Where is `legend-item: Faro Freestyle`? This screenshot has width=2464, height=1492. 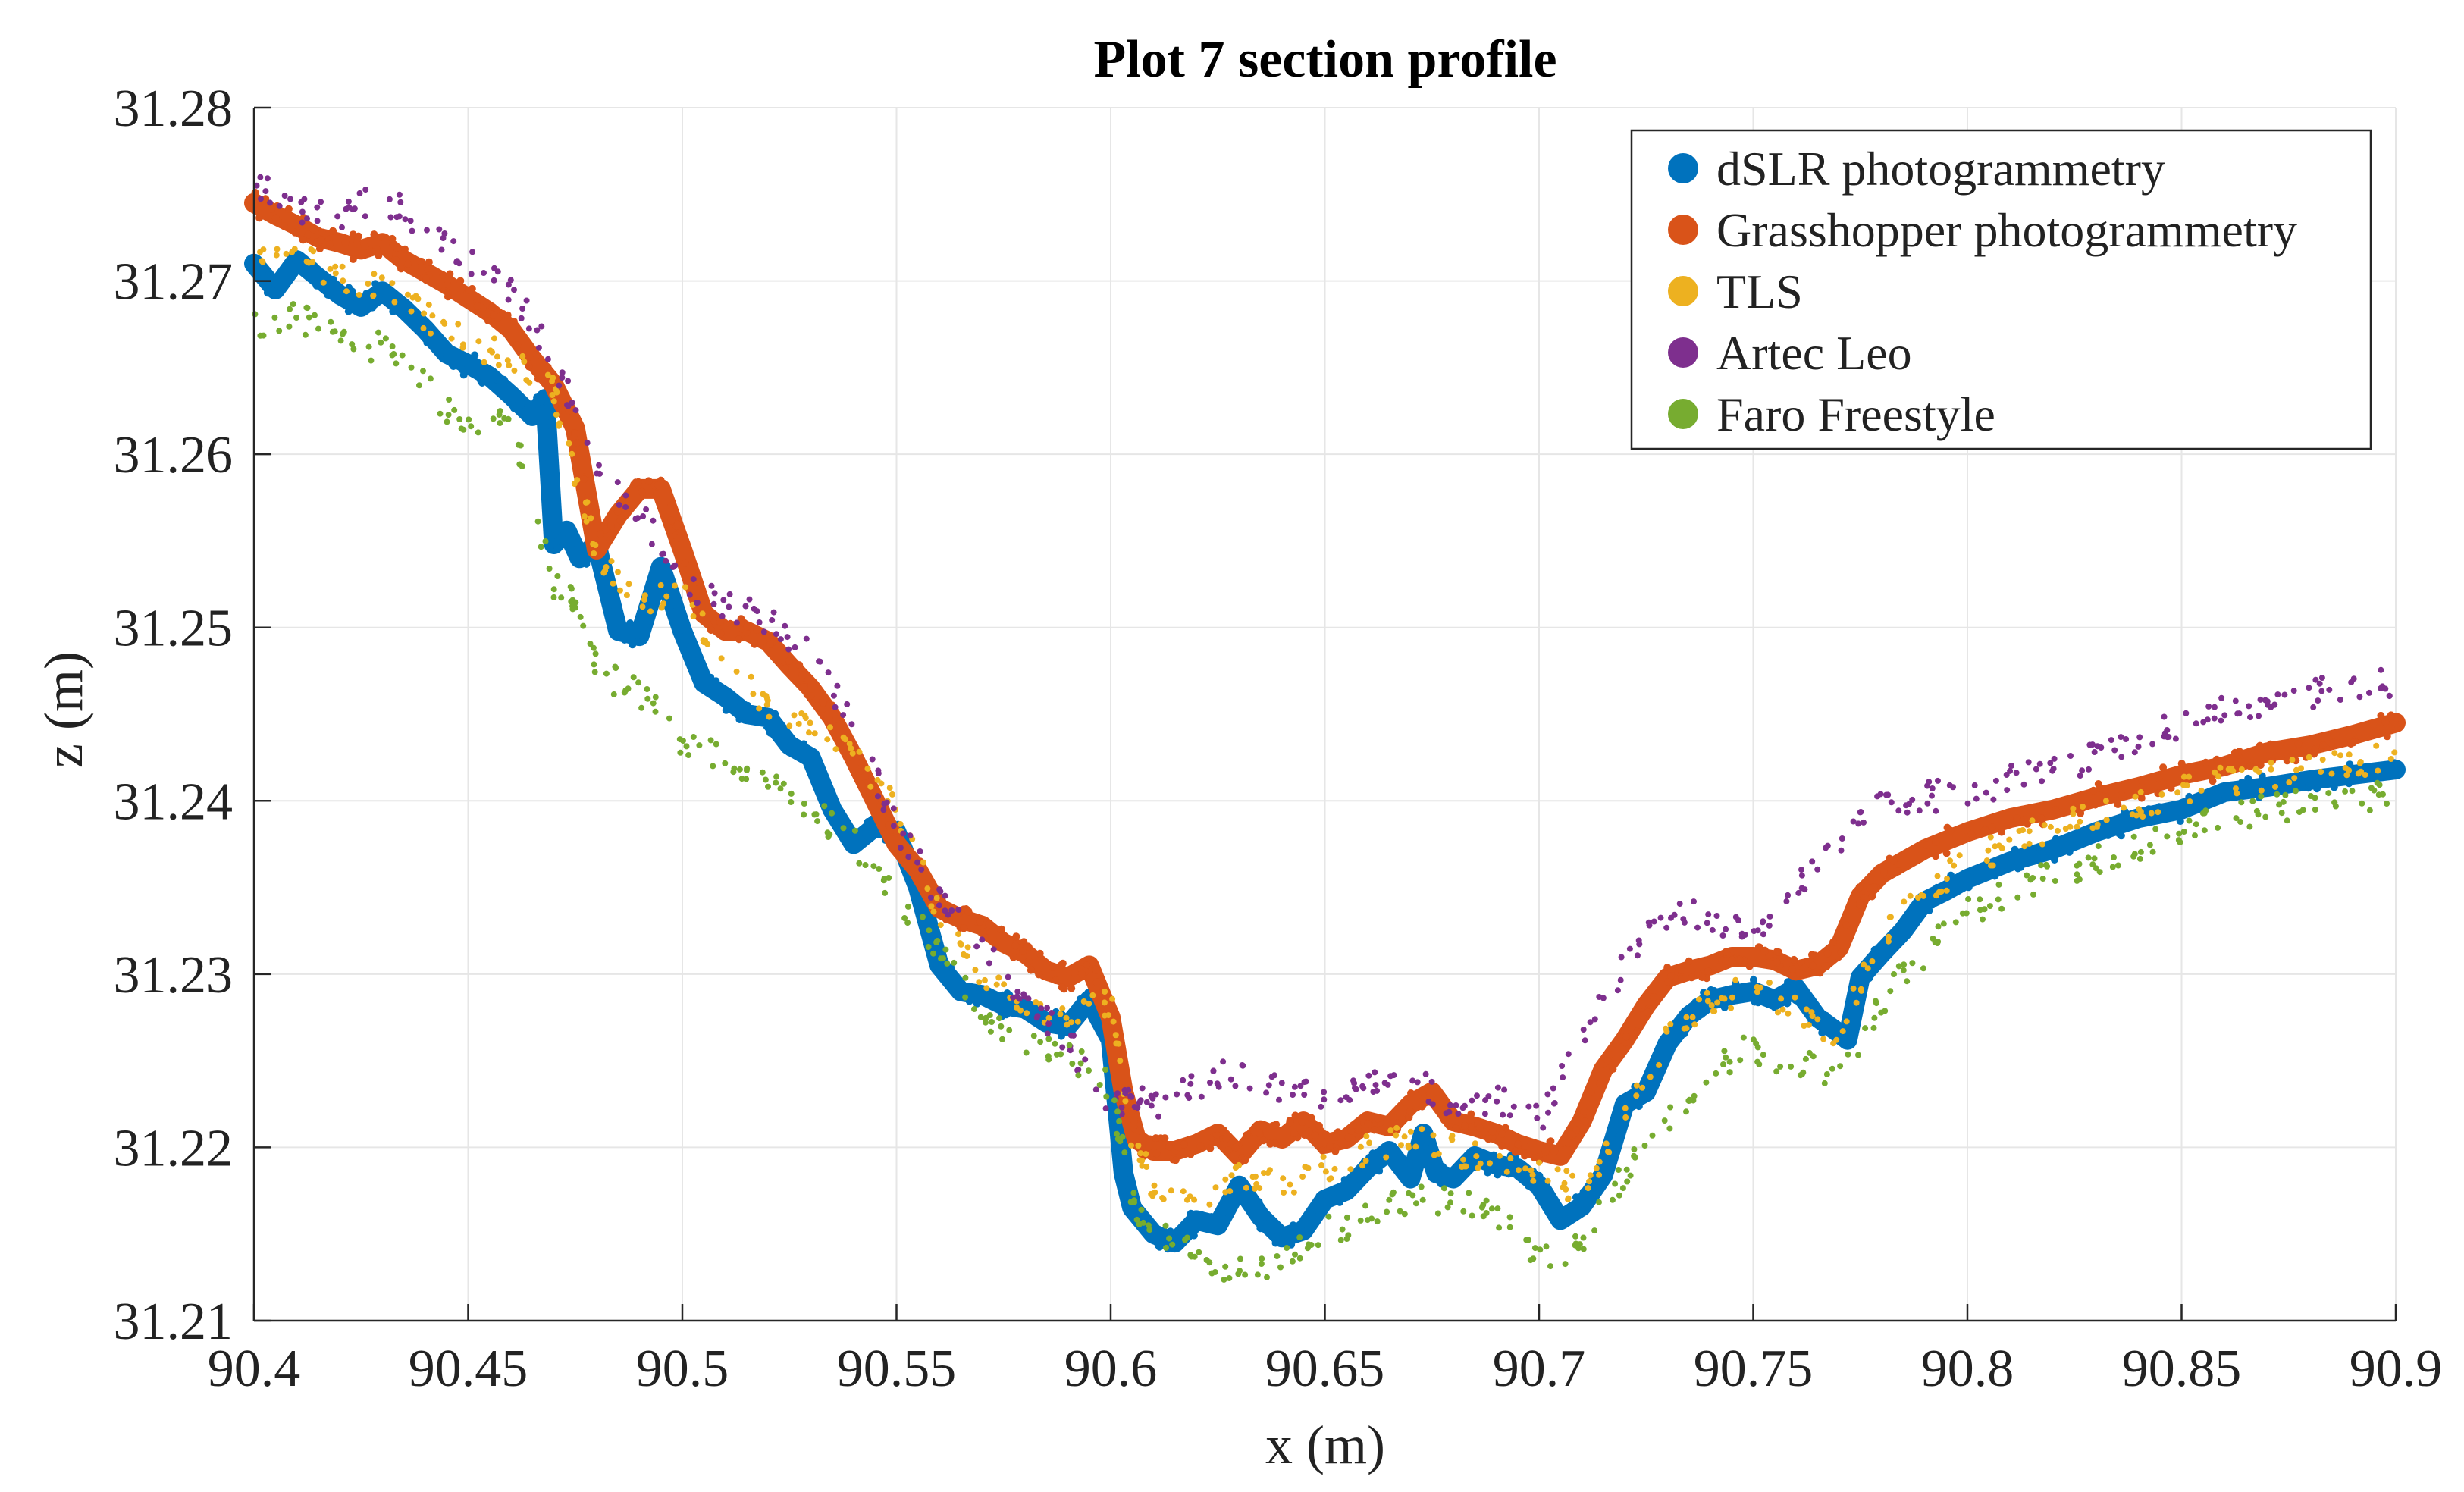
legend-item: Faro Freestyle is located at coordinates (1832, 414).